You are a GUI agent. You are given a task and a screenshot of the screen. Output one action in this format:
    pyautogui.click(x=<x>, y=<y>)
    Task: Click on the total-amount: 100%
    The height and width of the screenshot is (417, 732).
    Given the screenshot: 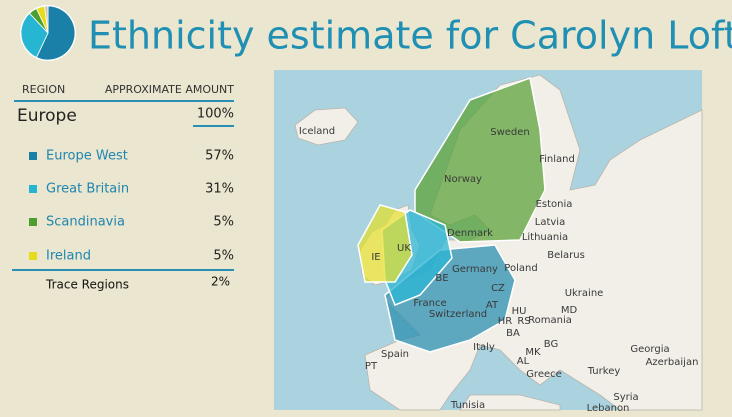 What is the action you would take?
    pyautogui.click(x=215, y=114)
    